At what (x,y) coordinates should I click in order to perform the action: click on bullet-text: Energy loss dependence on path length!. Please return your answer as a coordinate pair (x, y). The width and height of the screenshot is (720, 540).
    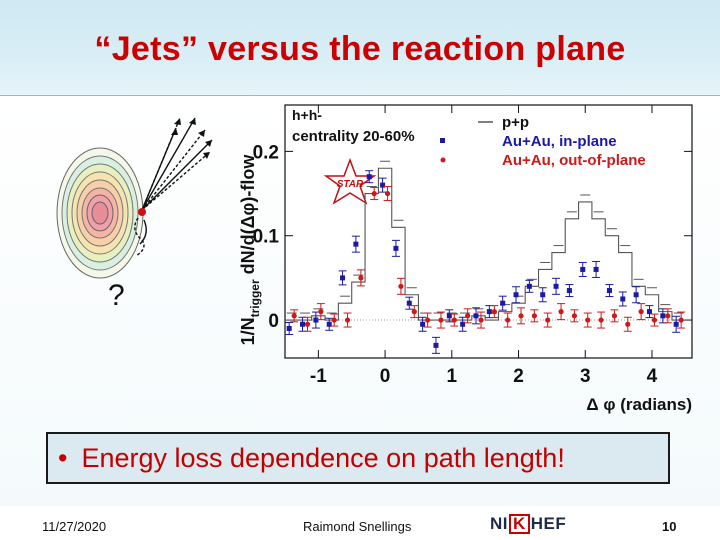
    Looking at the image, I should click on (323, 457).